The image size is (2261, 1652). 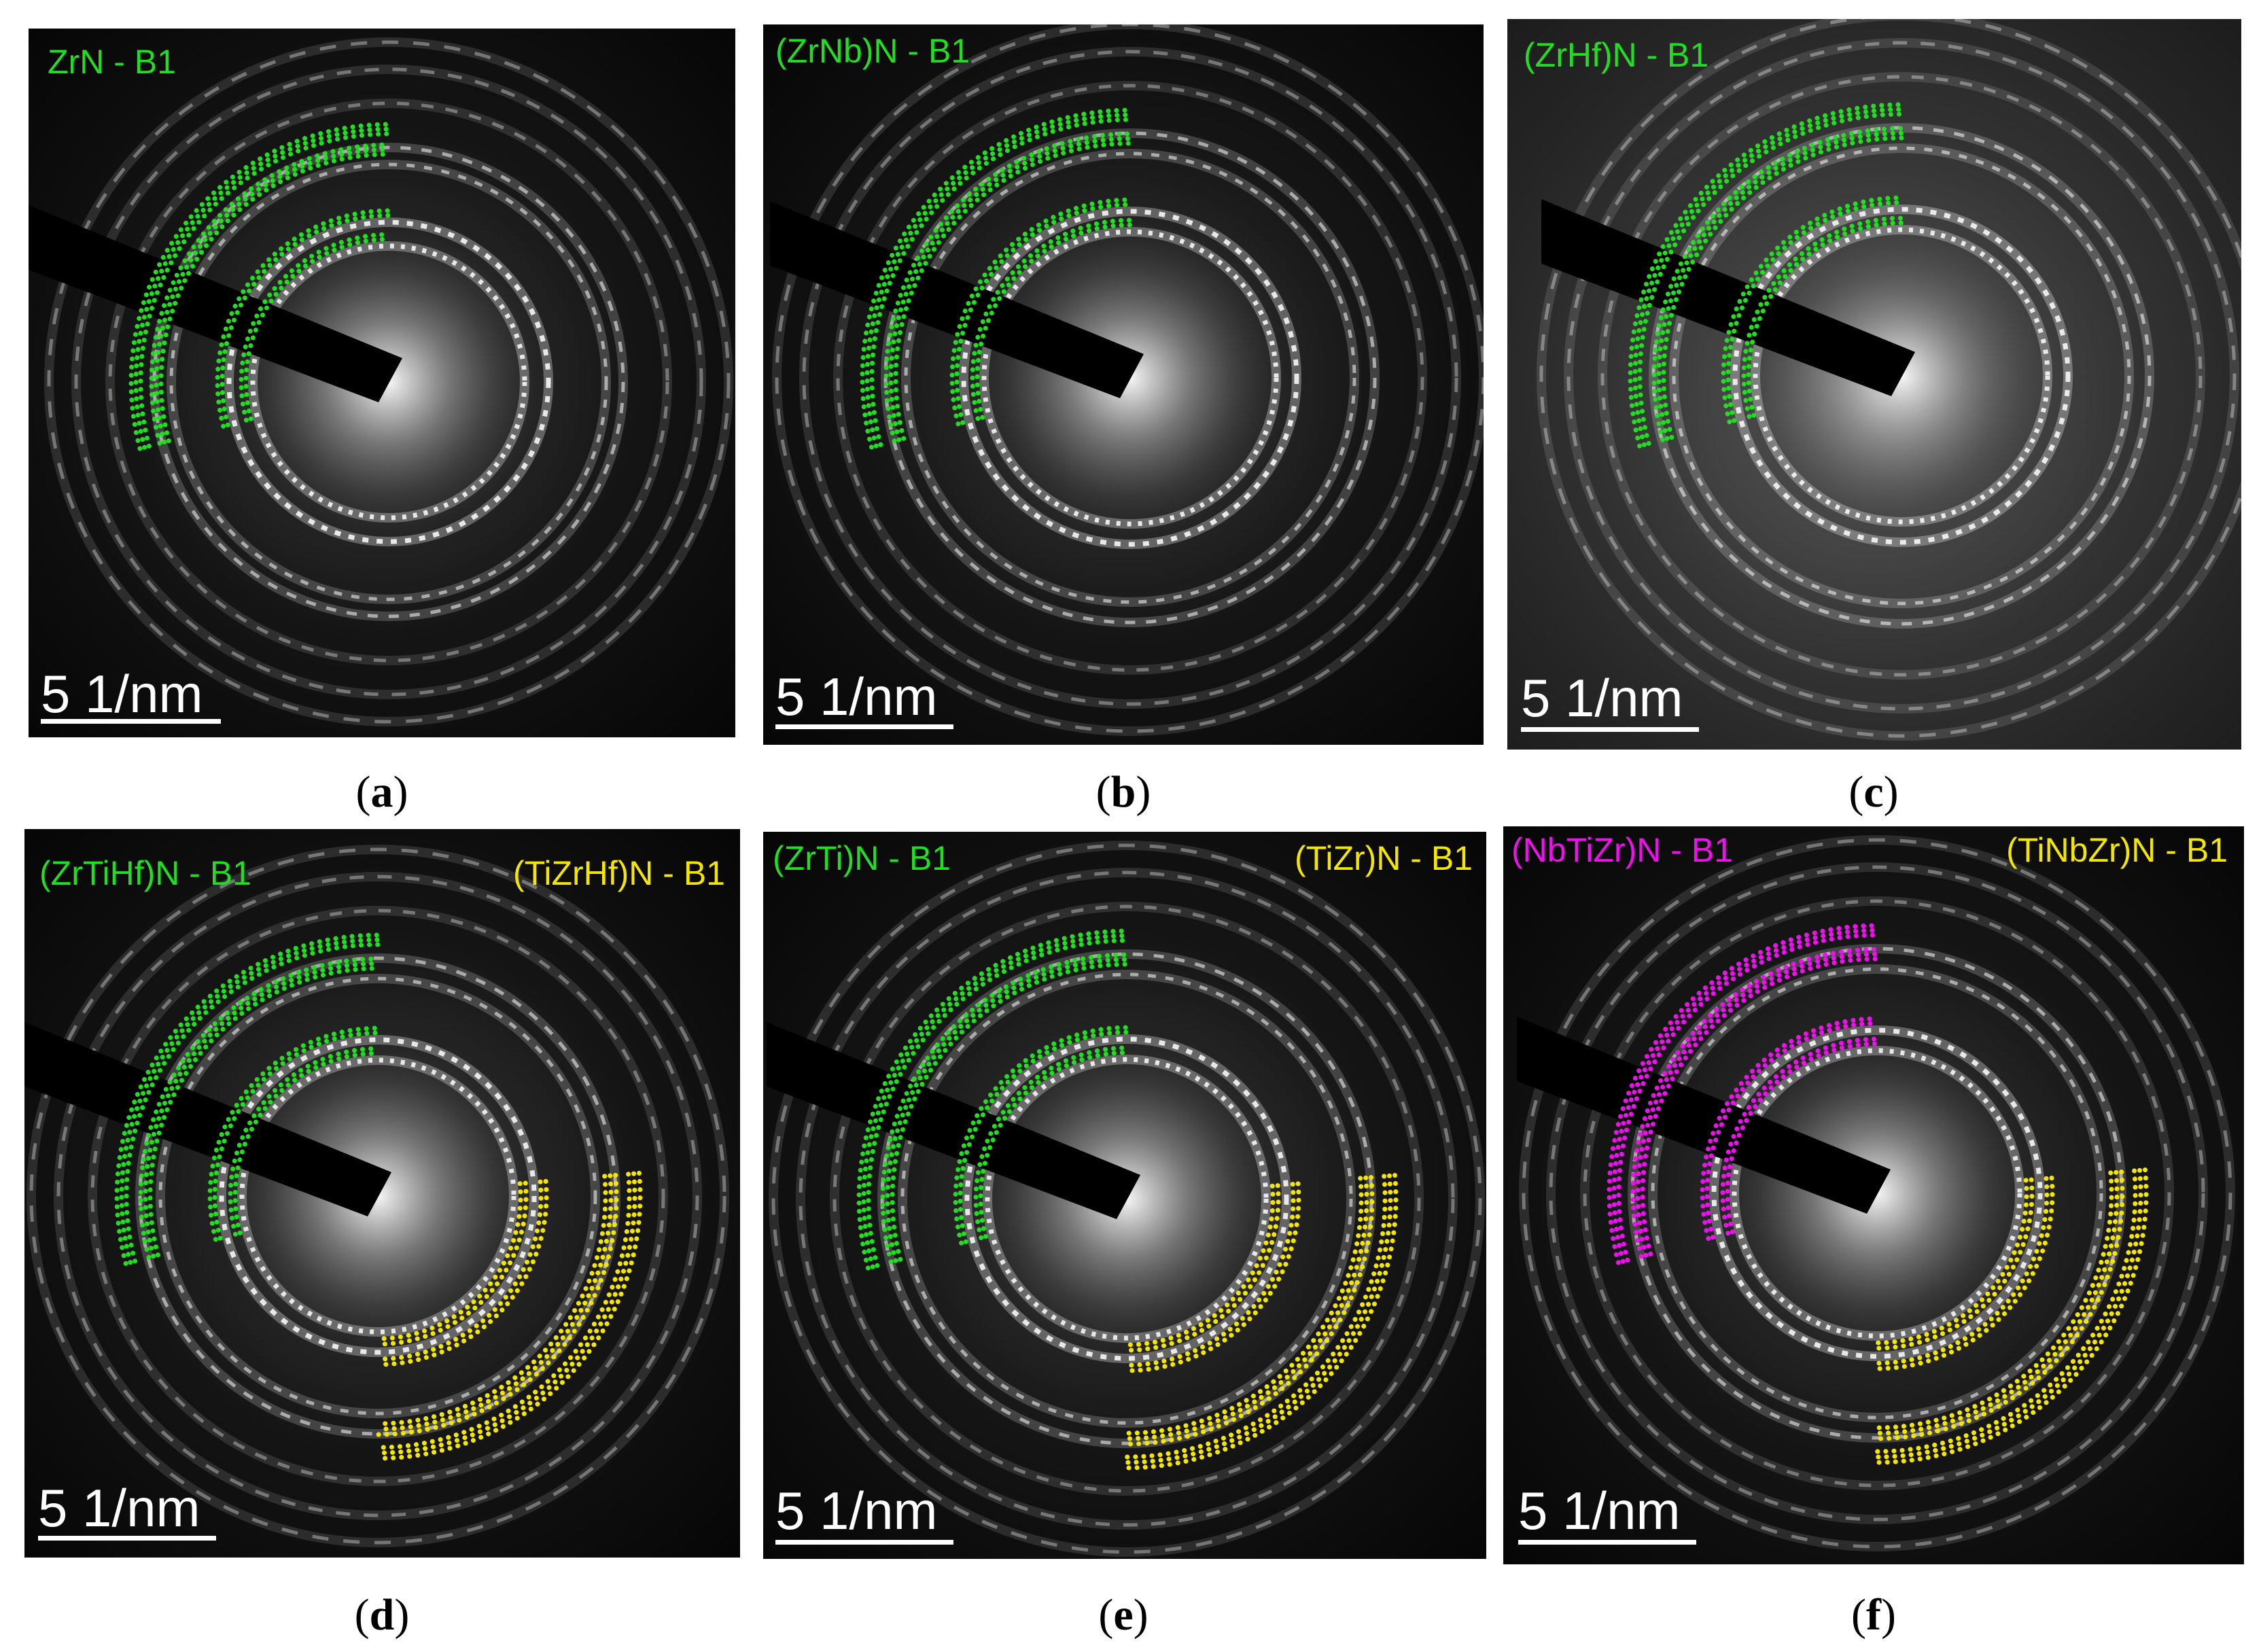 I want to click on caption-letter-e: e, so click(x=1123, y=1615).